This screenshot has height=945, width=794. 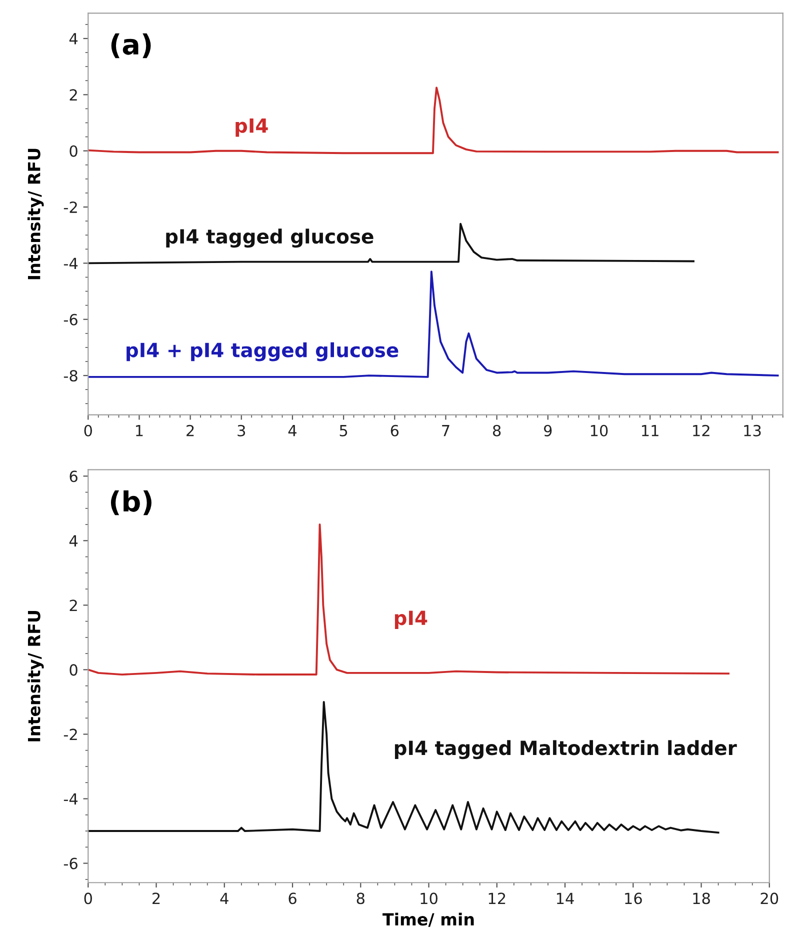 I want to click on x-tick-label: 13, so click(x=752, y=430).